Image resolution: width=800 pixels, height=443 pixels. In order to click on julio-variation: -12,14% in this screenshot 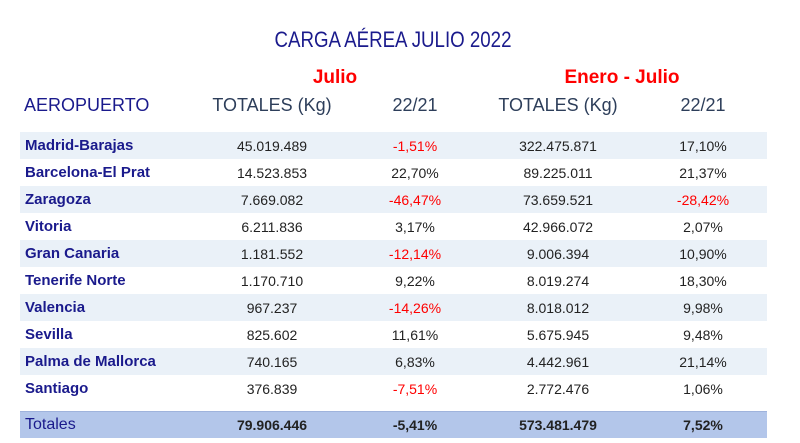, I will do `click(415, 254)`.